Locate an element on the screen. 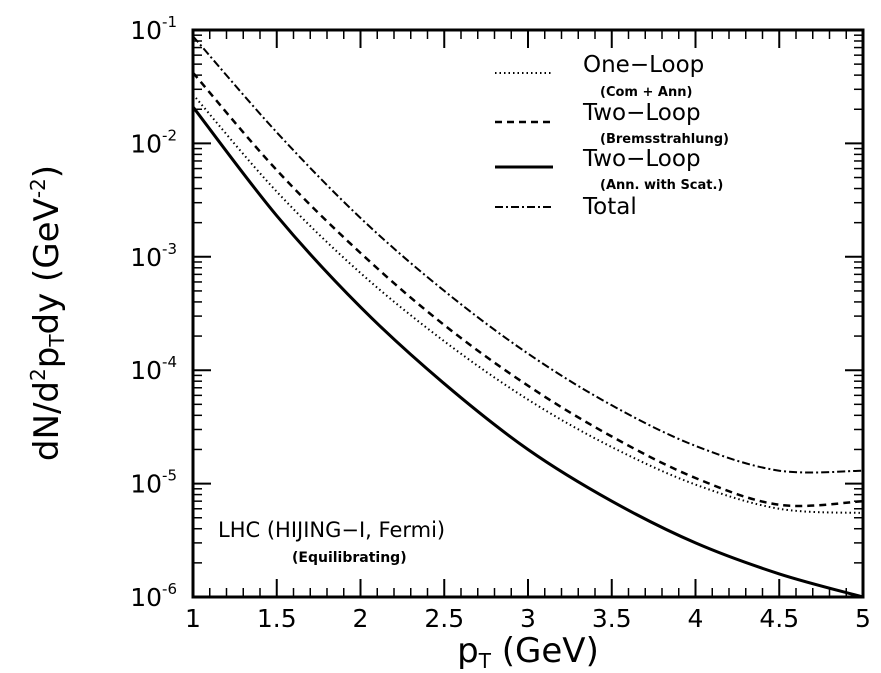 This screenshot has height=673, width=881. legend-label-bremsstrahlung: Two−Loop is located at coordinates (641, 113).